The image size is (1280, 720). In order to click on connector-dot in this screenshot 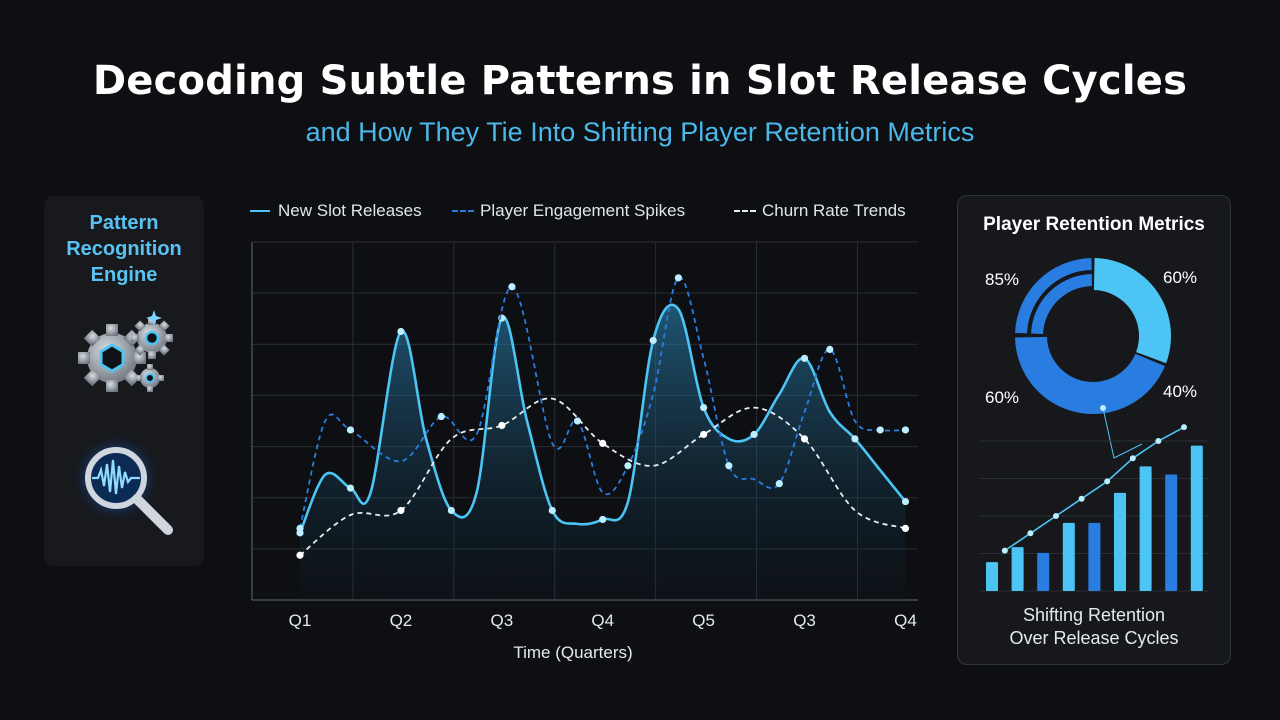, I will do `click(1103, 408)`.